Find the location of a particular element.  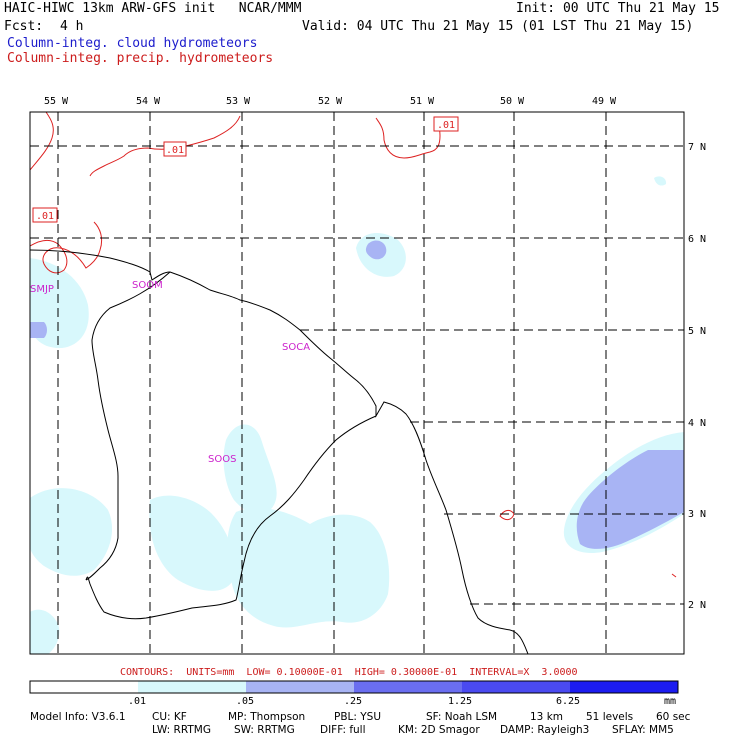

shortwave-scheme: SW: RRTMG is located at coordinates (264, 730).